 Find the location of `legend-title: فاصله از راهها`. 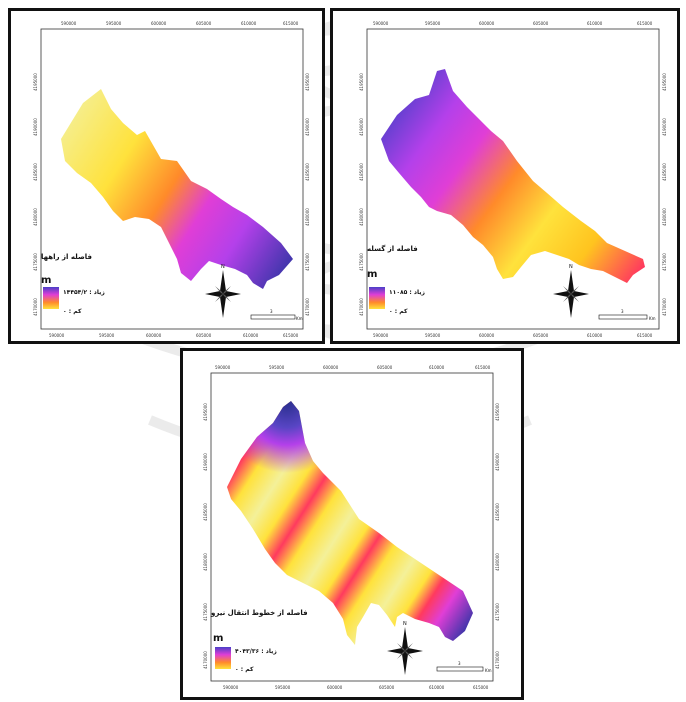

legend-title: فاصله از راهها is located at coordinates (66, 257).